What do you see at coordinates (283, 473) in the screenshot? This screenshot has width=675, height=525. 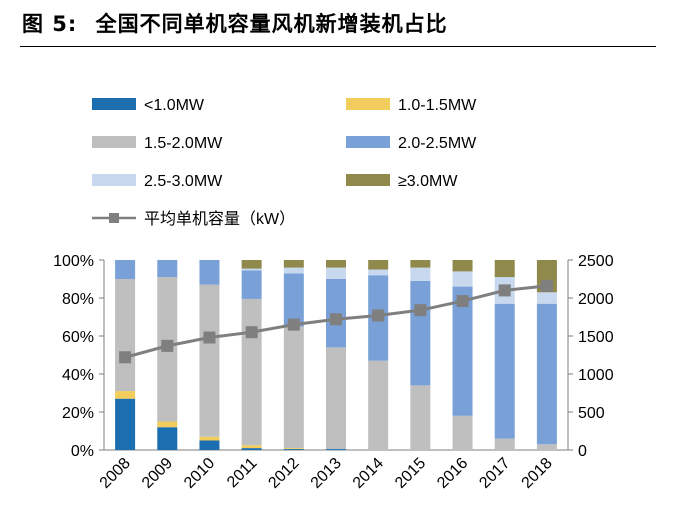 I see `x-tick-label-2012: 2012` at bounding box center [283, 473].